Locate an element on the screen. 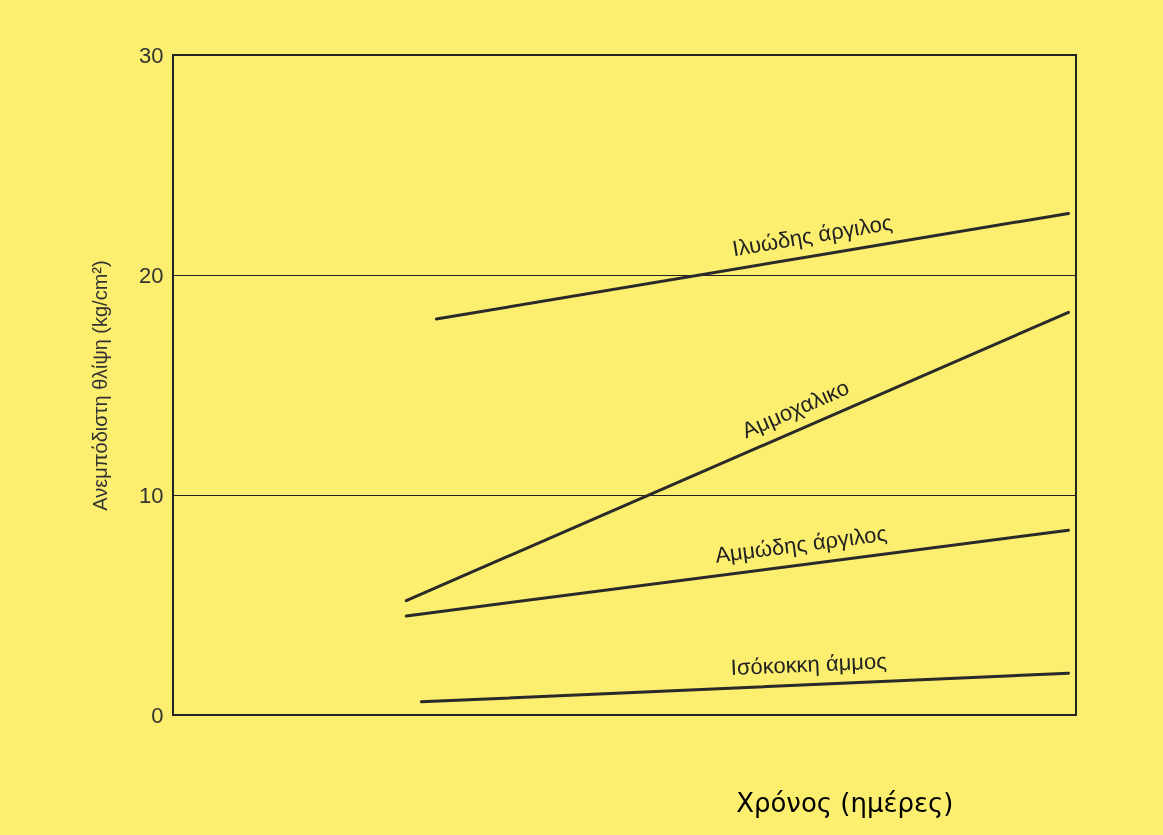  text: Αμμώδης άργιλος is located at coordinates (801, 544).